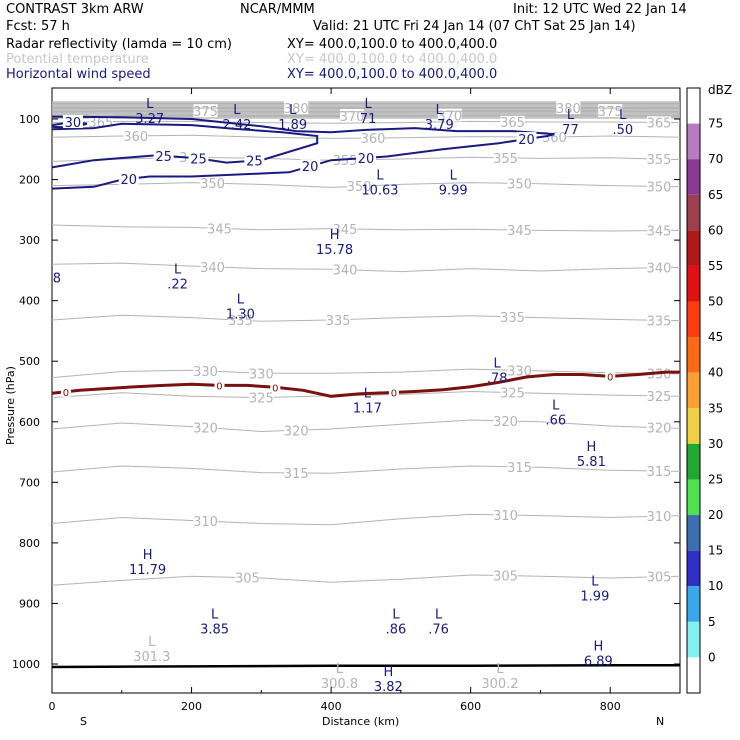 The height and width of the screenshot is (740, 740). What do you see at coordinates (212, 268) in the screenshot?
I see `theta-label-340: 340` at bounding box center [212, 268].